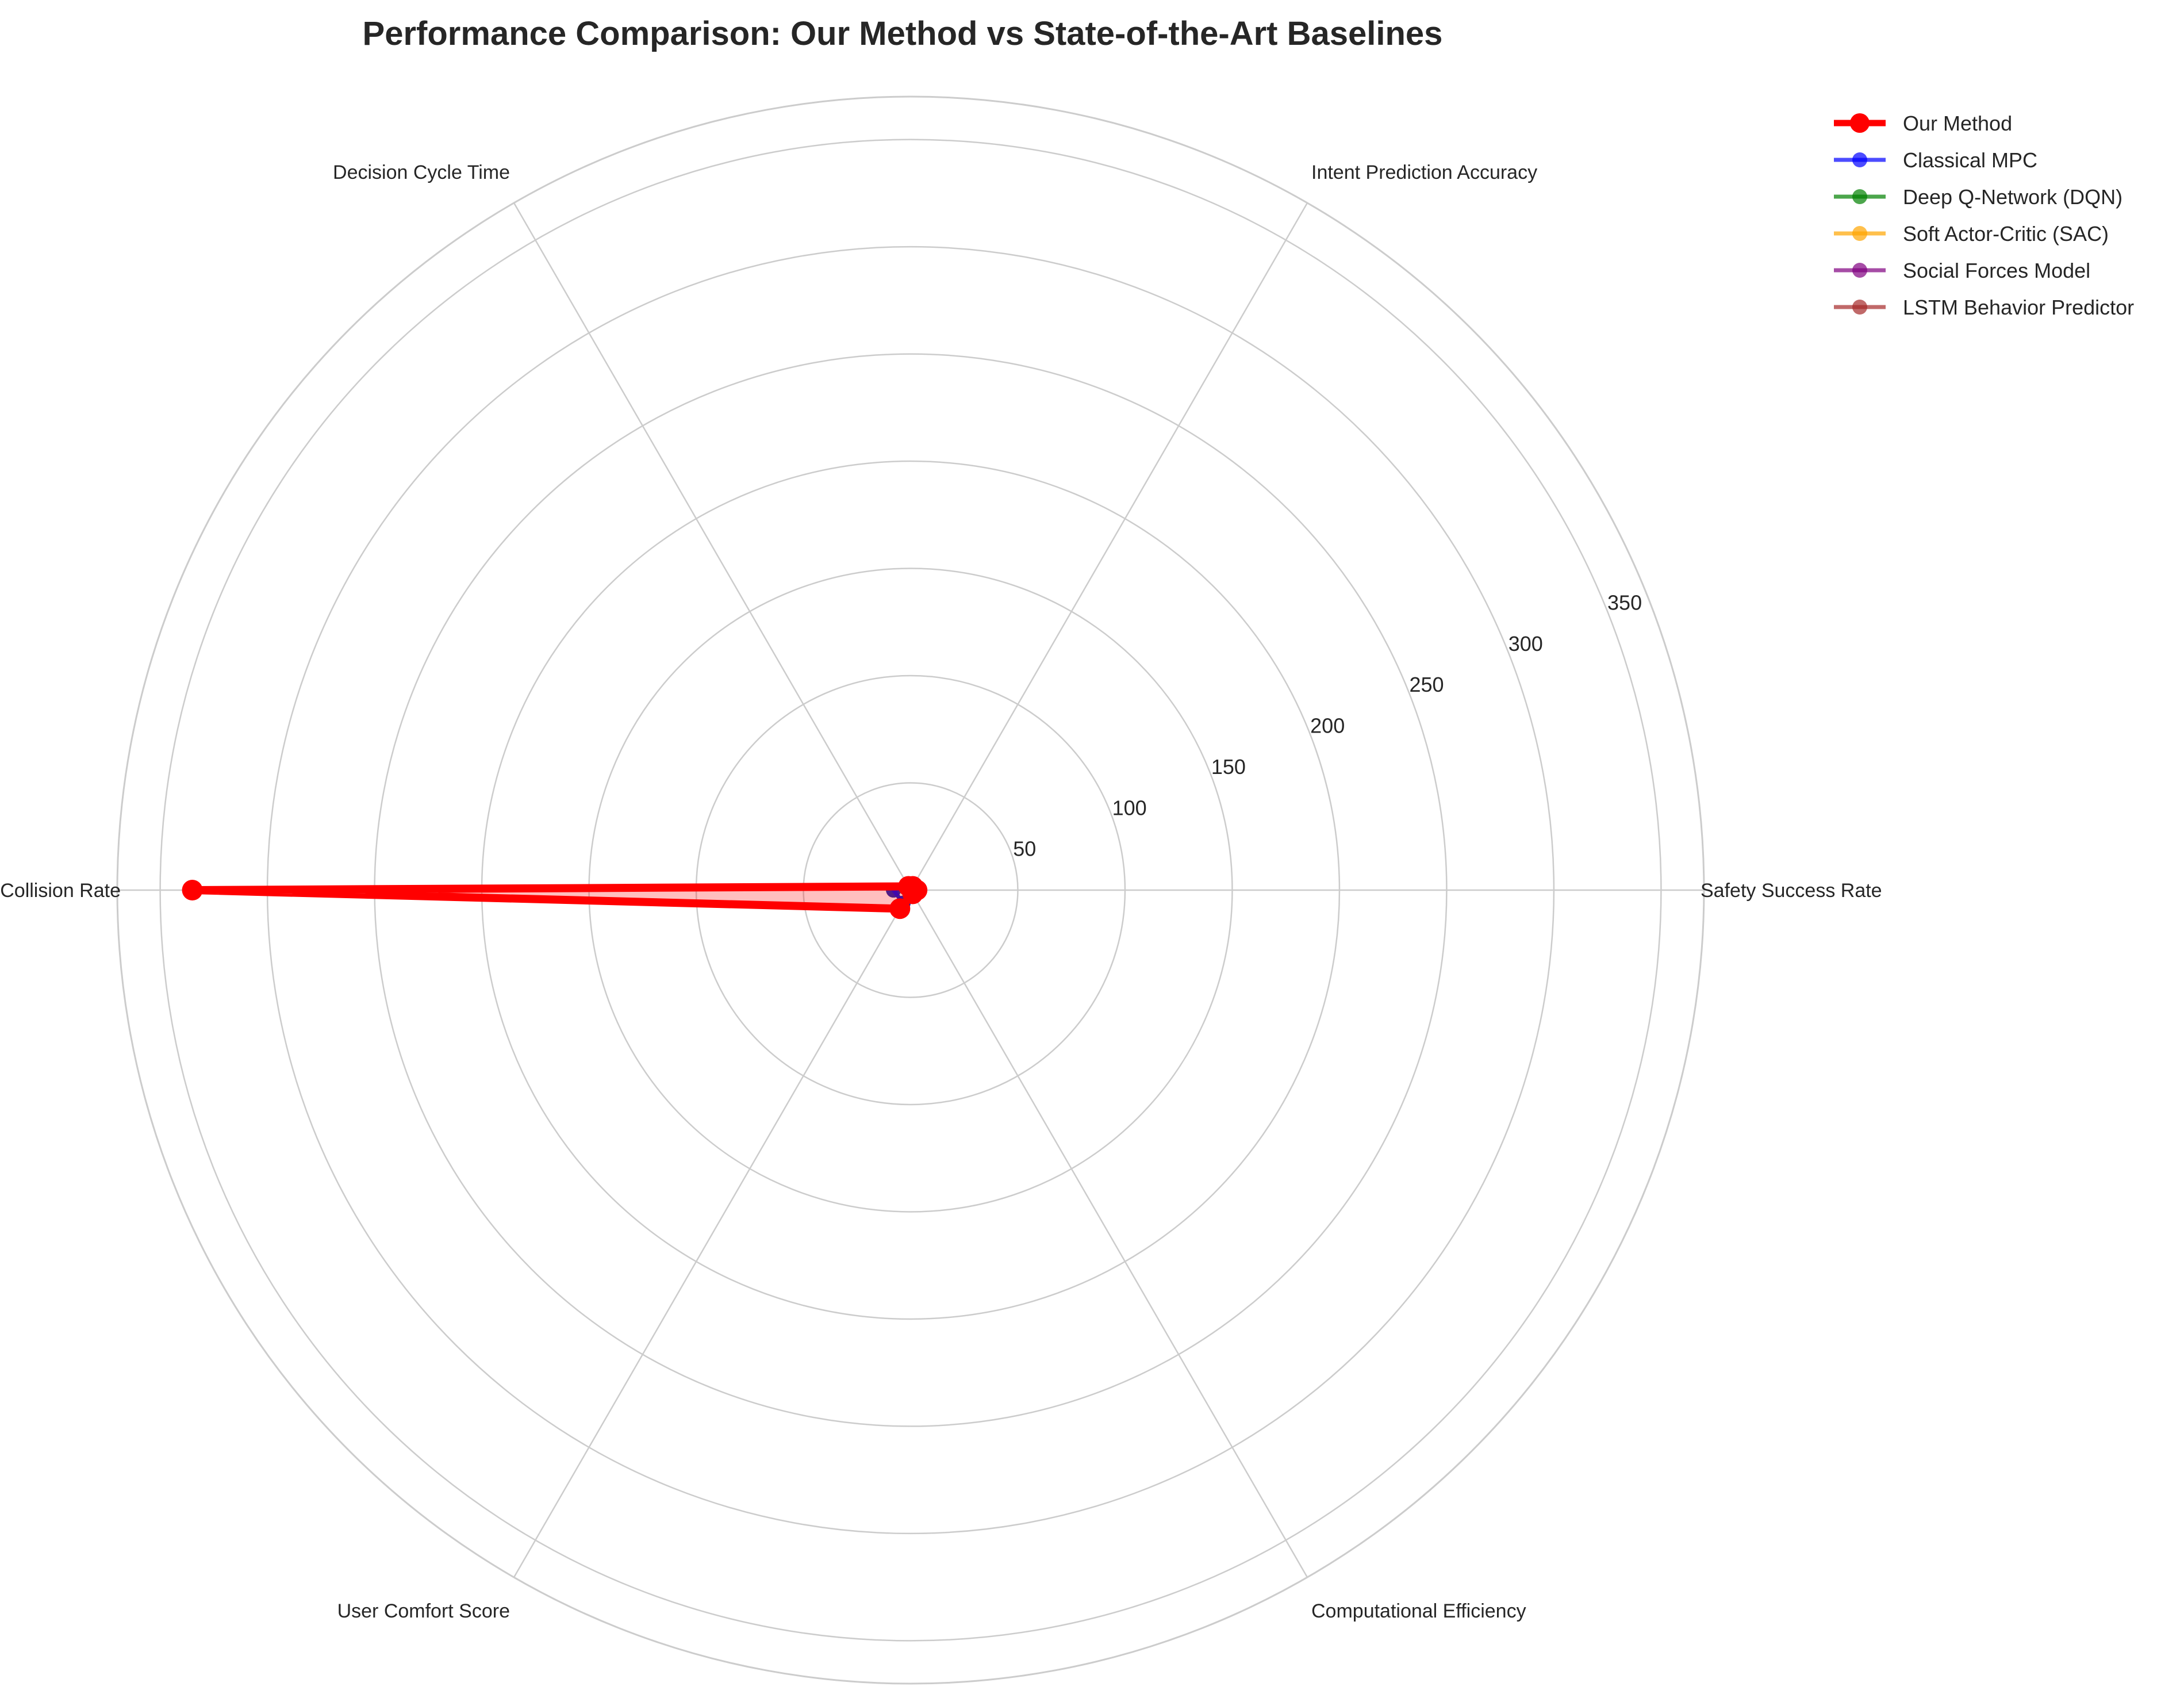  Describe the element at coordinates (1791, 891) in the screenshot. I see `category-label: Safety Success Rate` at that location.